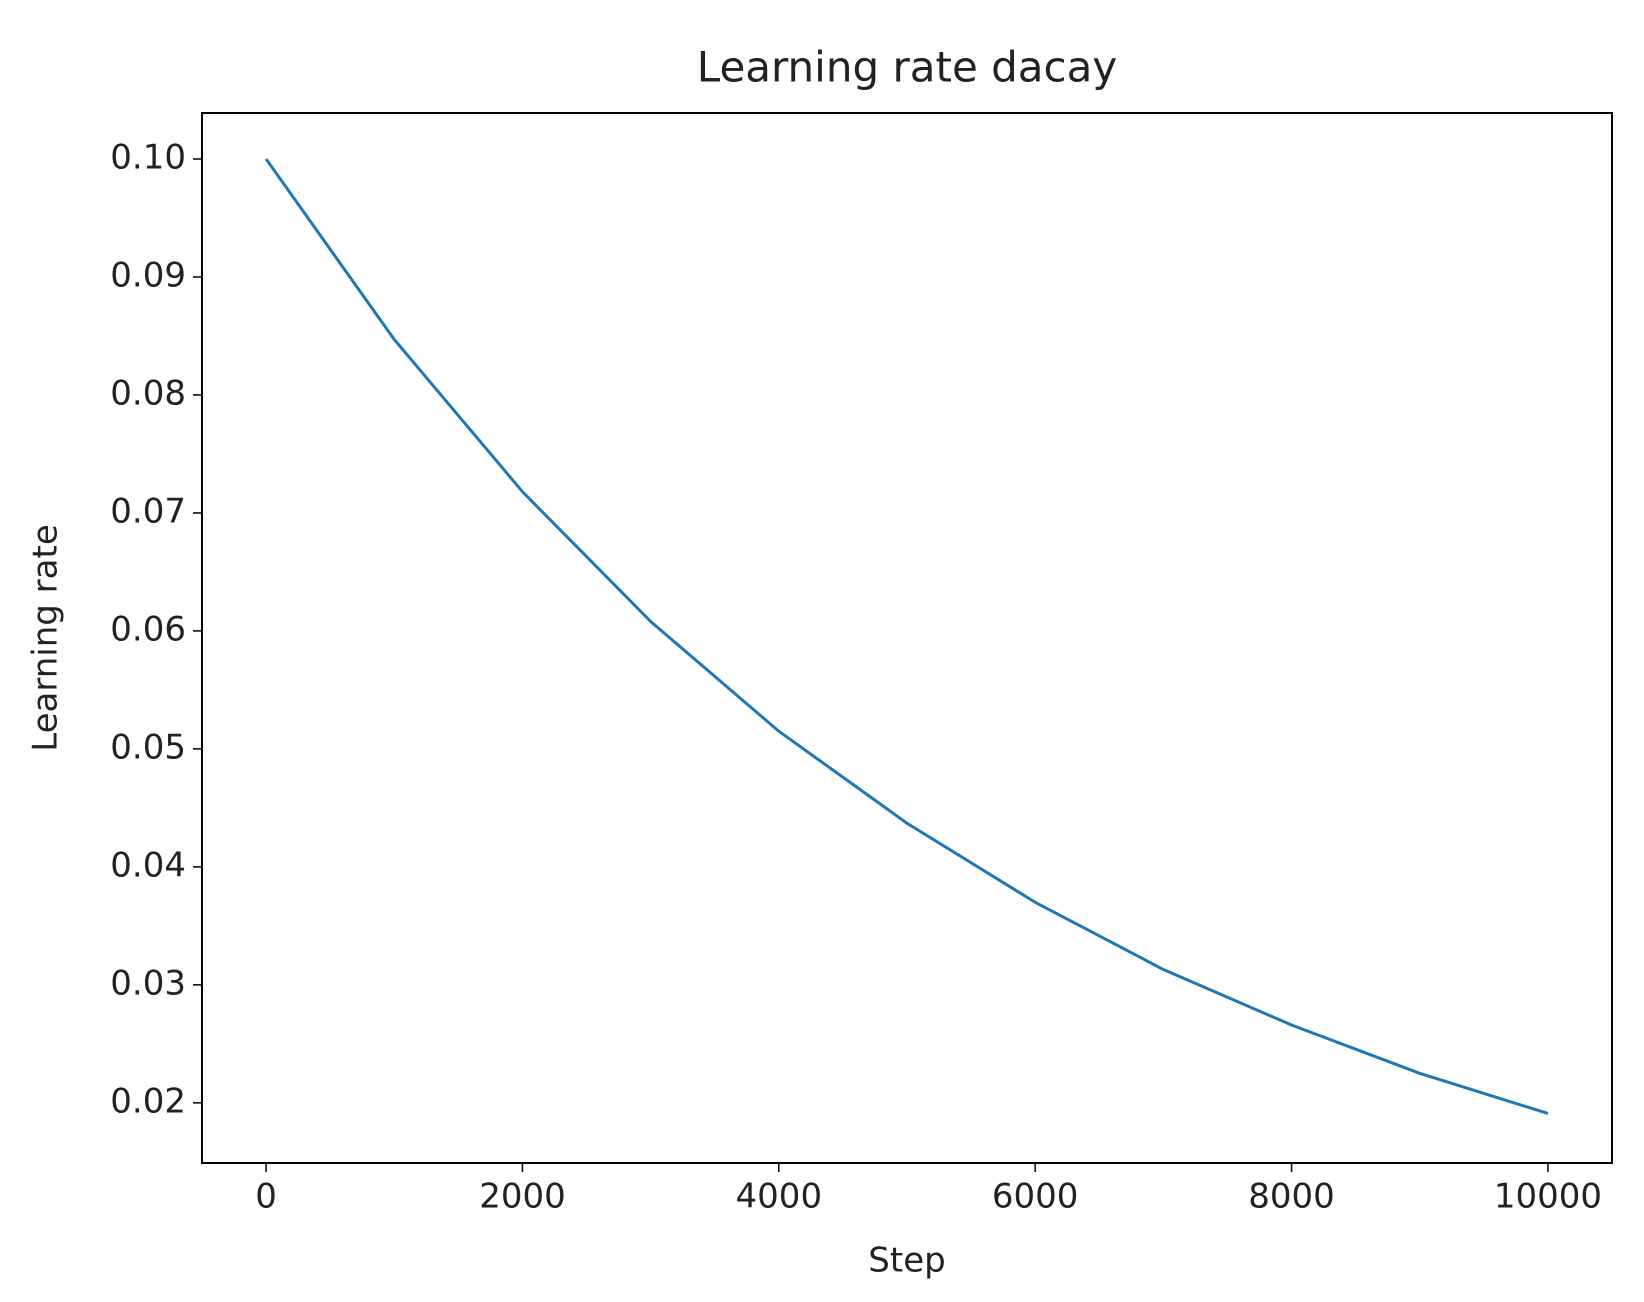 The height and width of the screenshot is (1302, 1644). Describe the element at coordinates (148, 1101) in the screenshot. I see `y-tick-label: 0.02` at that location.